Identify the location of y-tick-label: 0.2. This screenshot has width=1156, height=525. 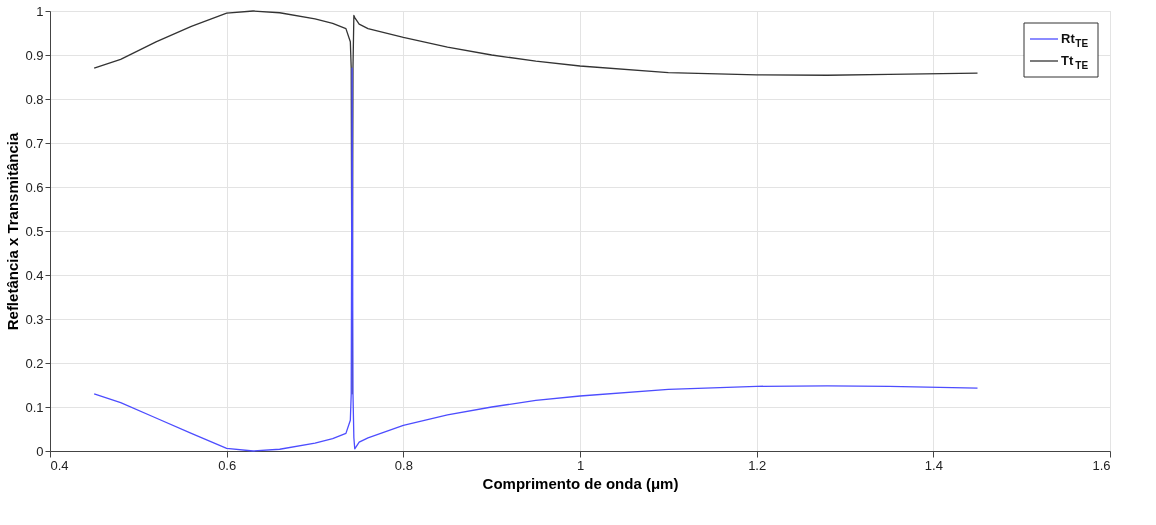
(34, 363).